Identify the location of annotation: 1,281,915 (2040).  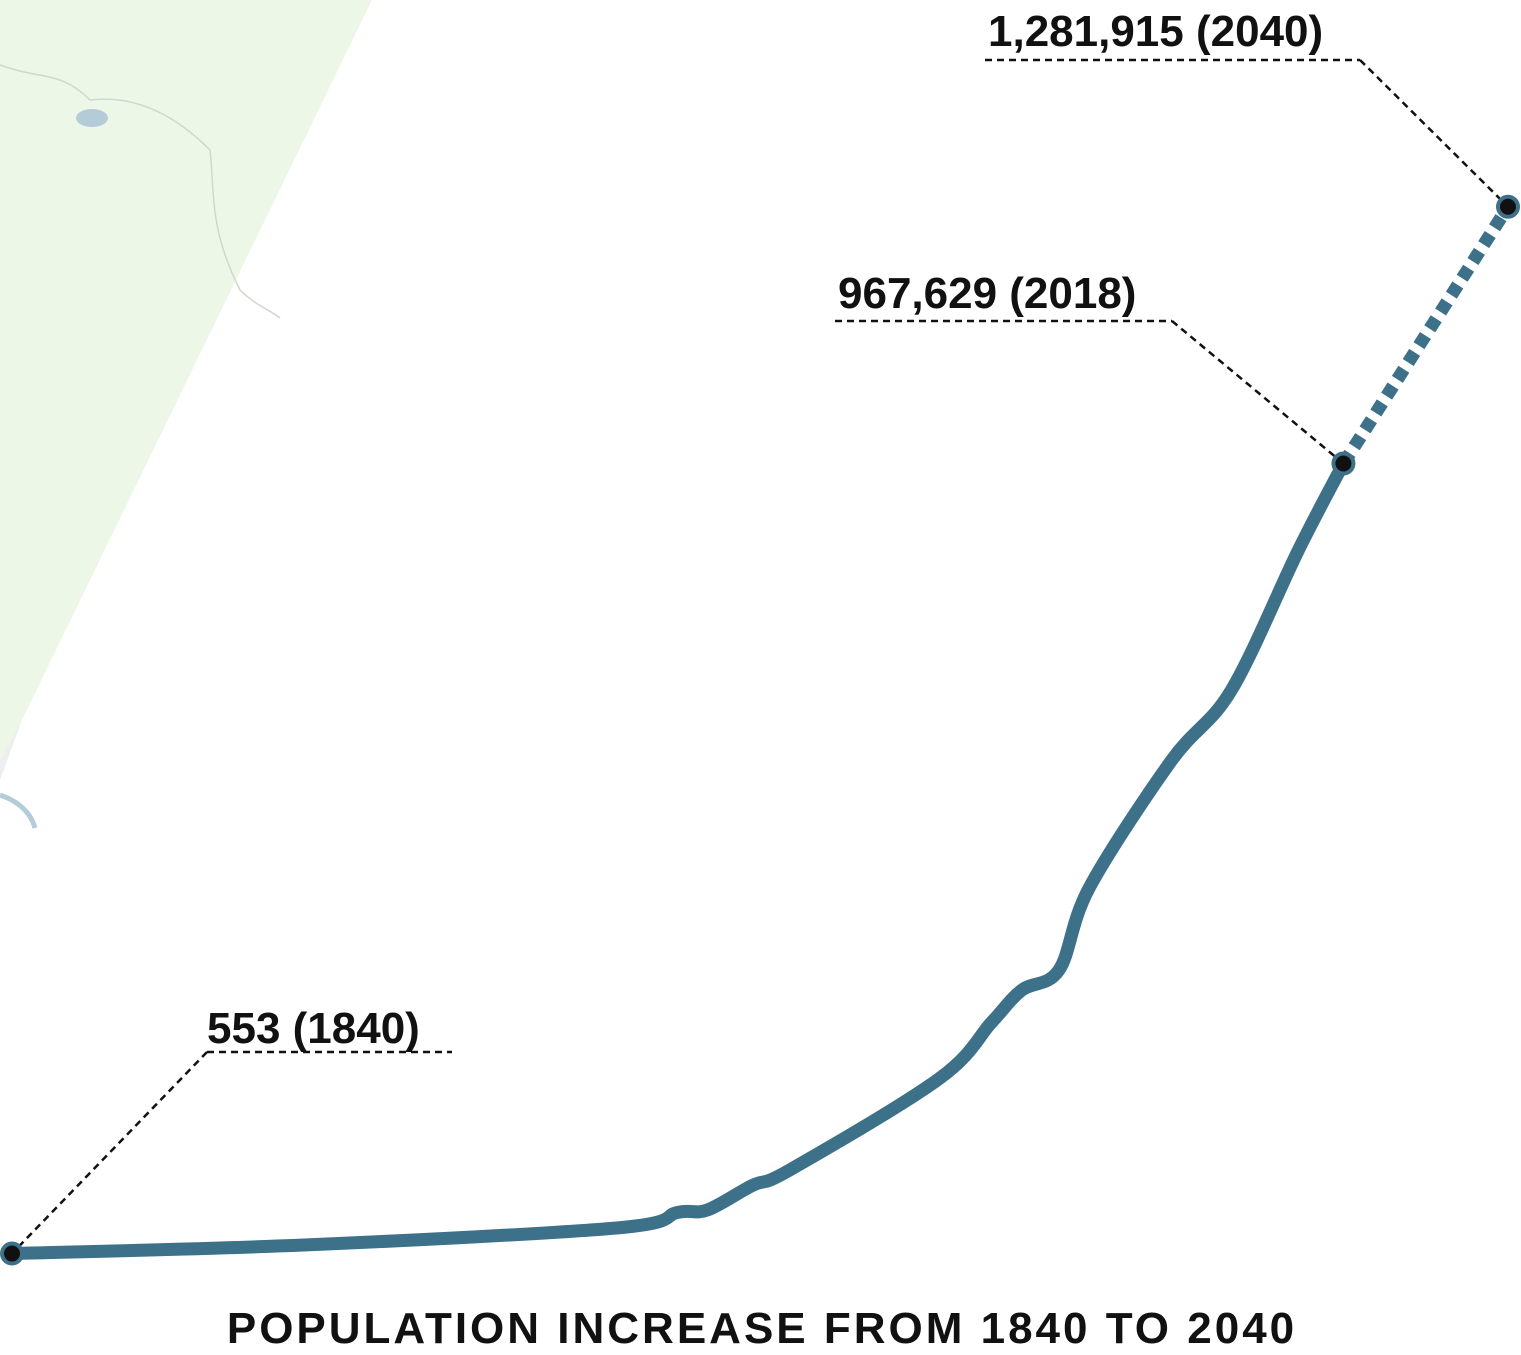
(1155, 31).